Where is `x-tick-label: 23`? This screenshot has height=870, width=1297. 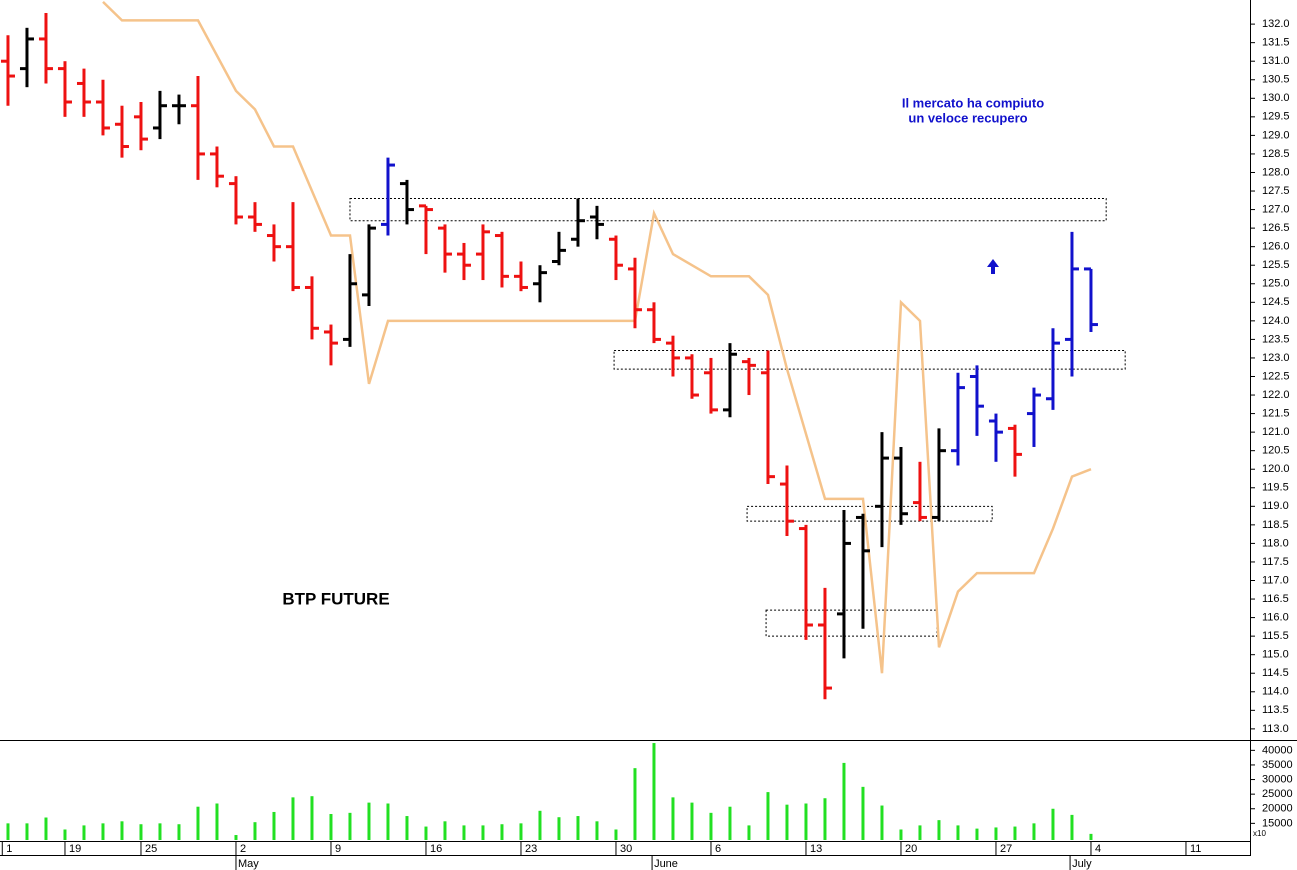
x-tick-label: 23 is located at coordinates (531, 849).